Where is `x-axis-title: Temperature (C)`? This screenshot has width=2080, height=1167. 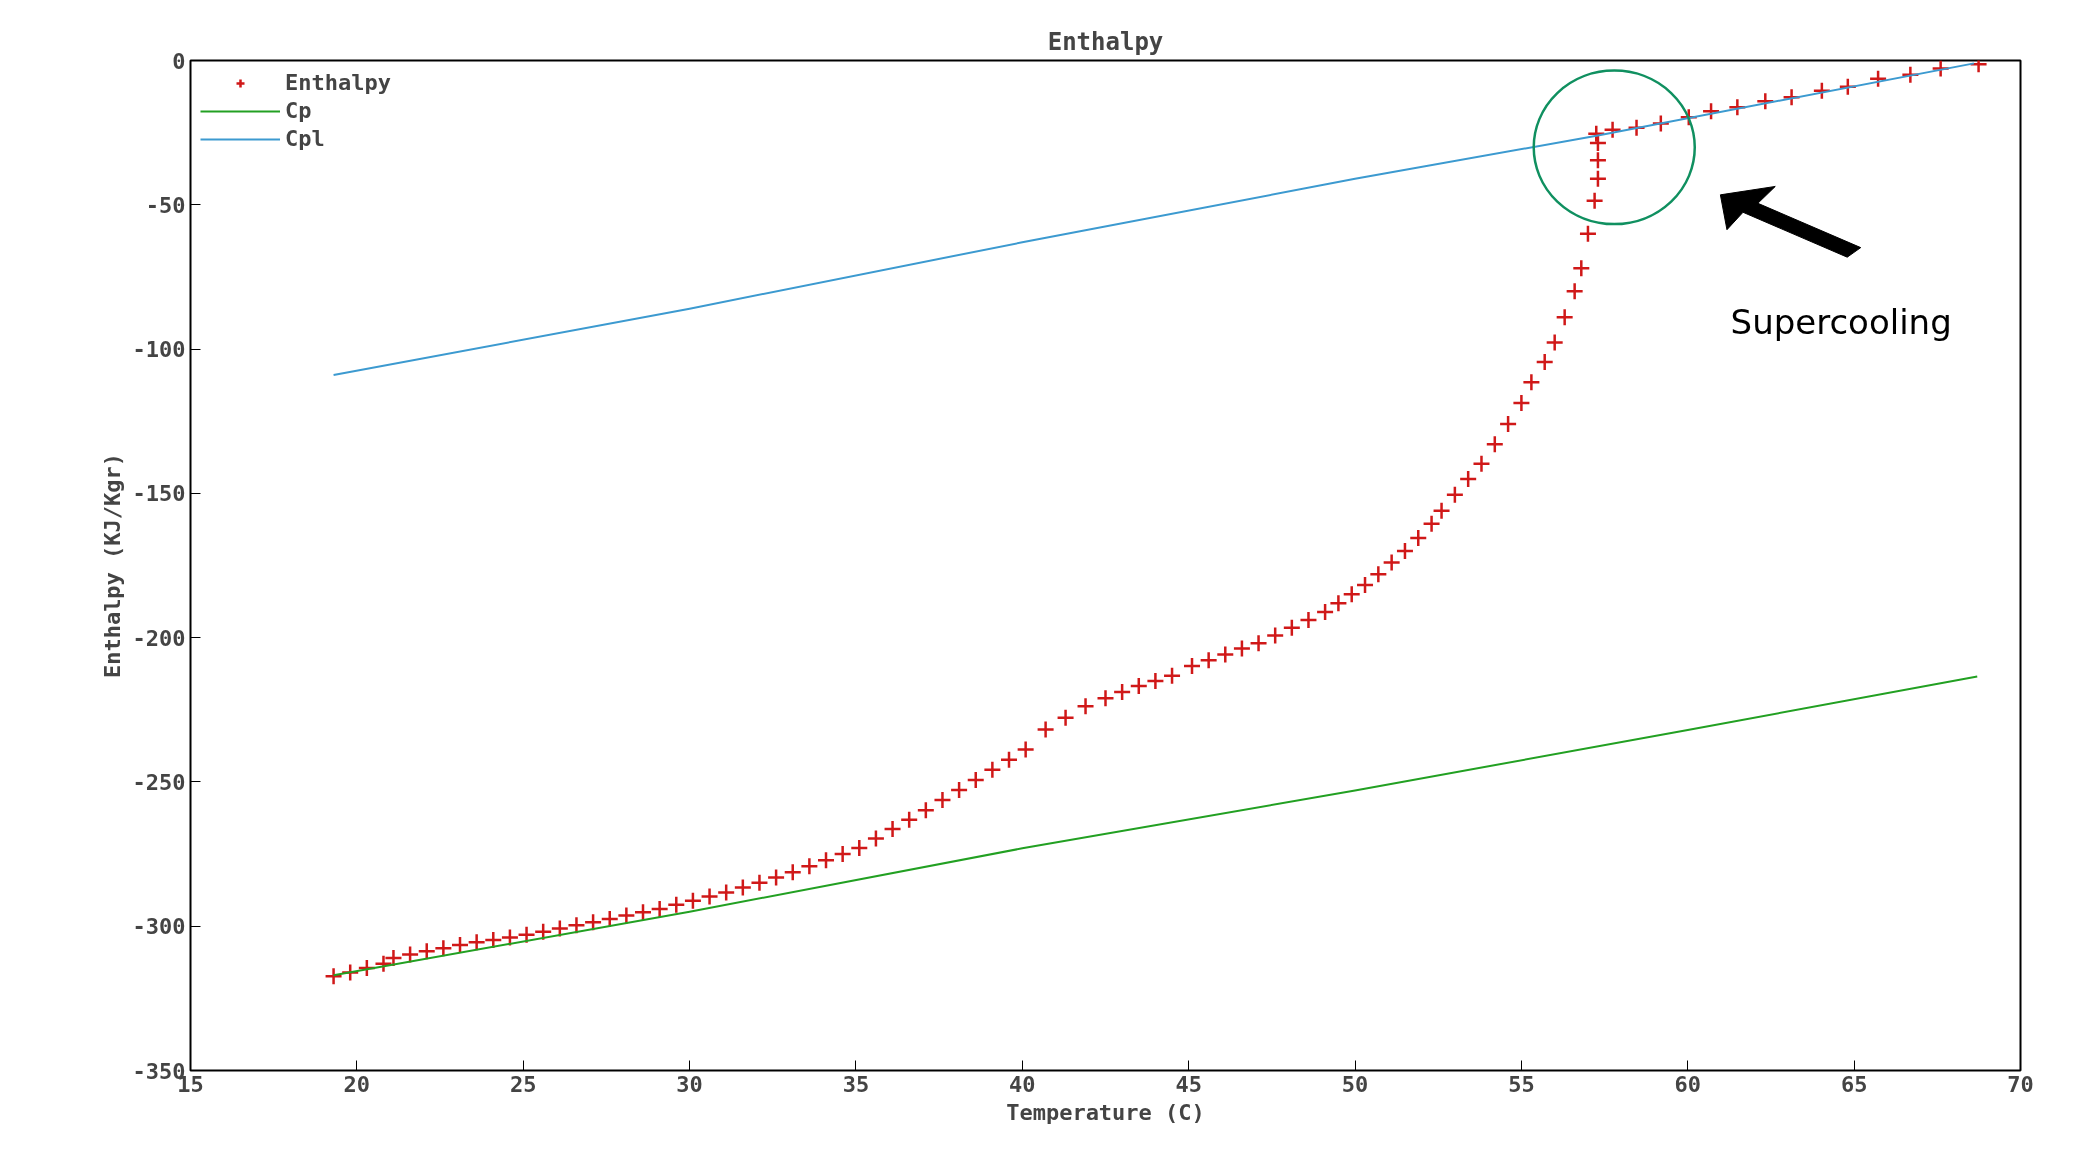 x-axis-title: Temperature (C) is located at coordinates (1105, 1112).